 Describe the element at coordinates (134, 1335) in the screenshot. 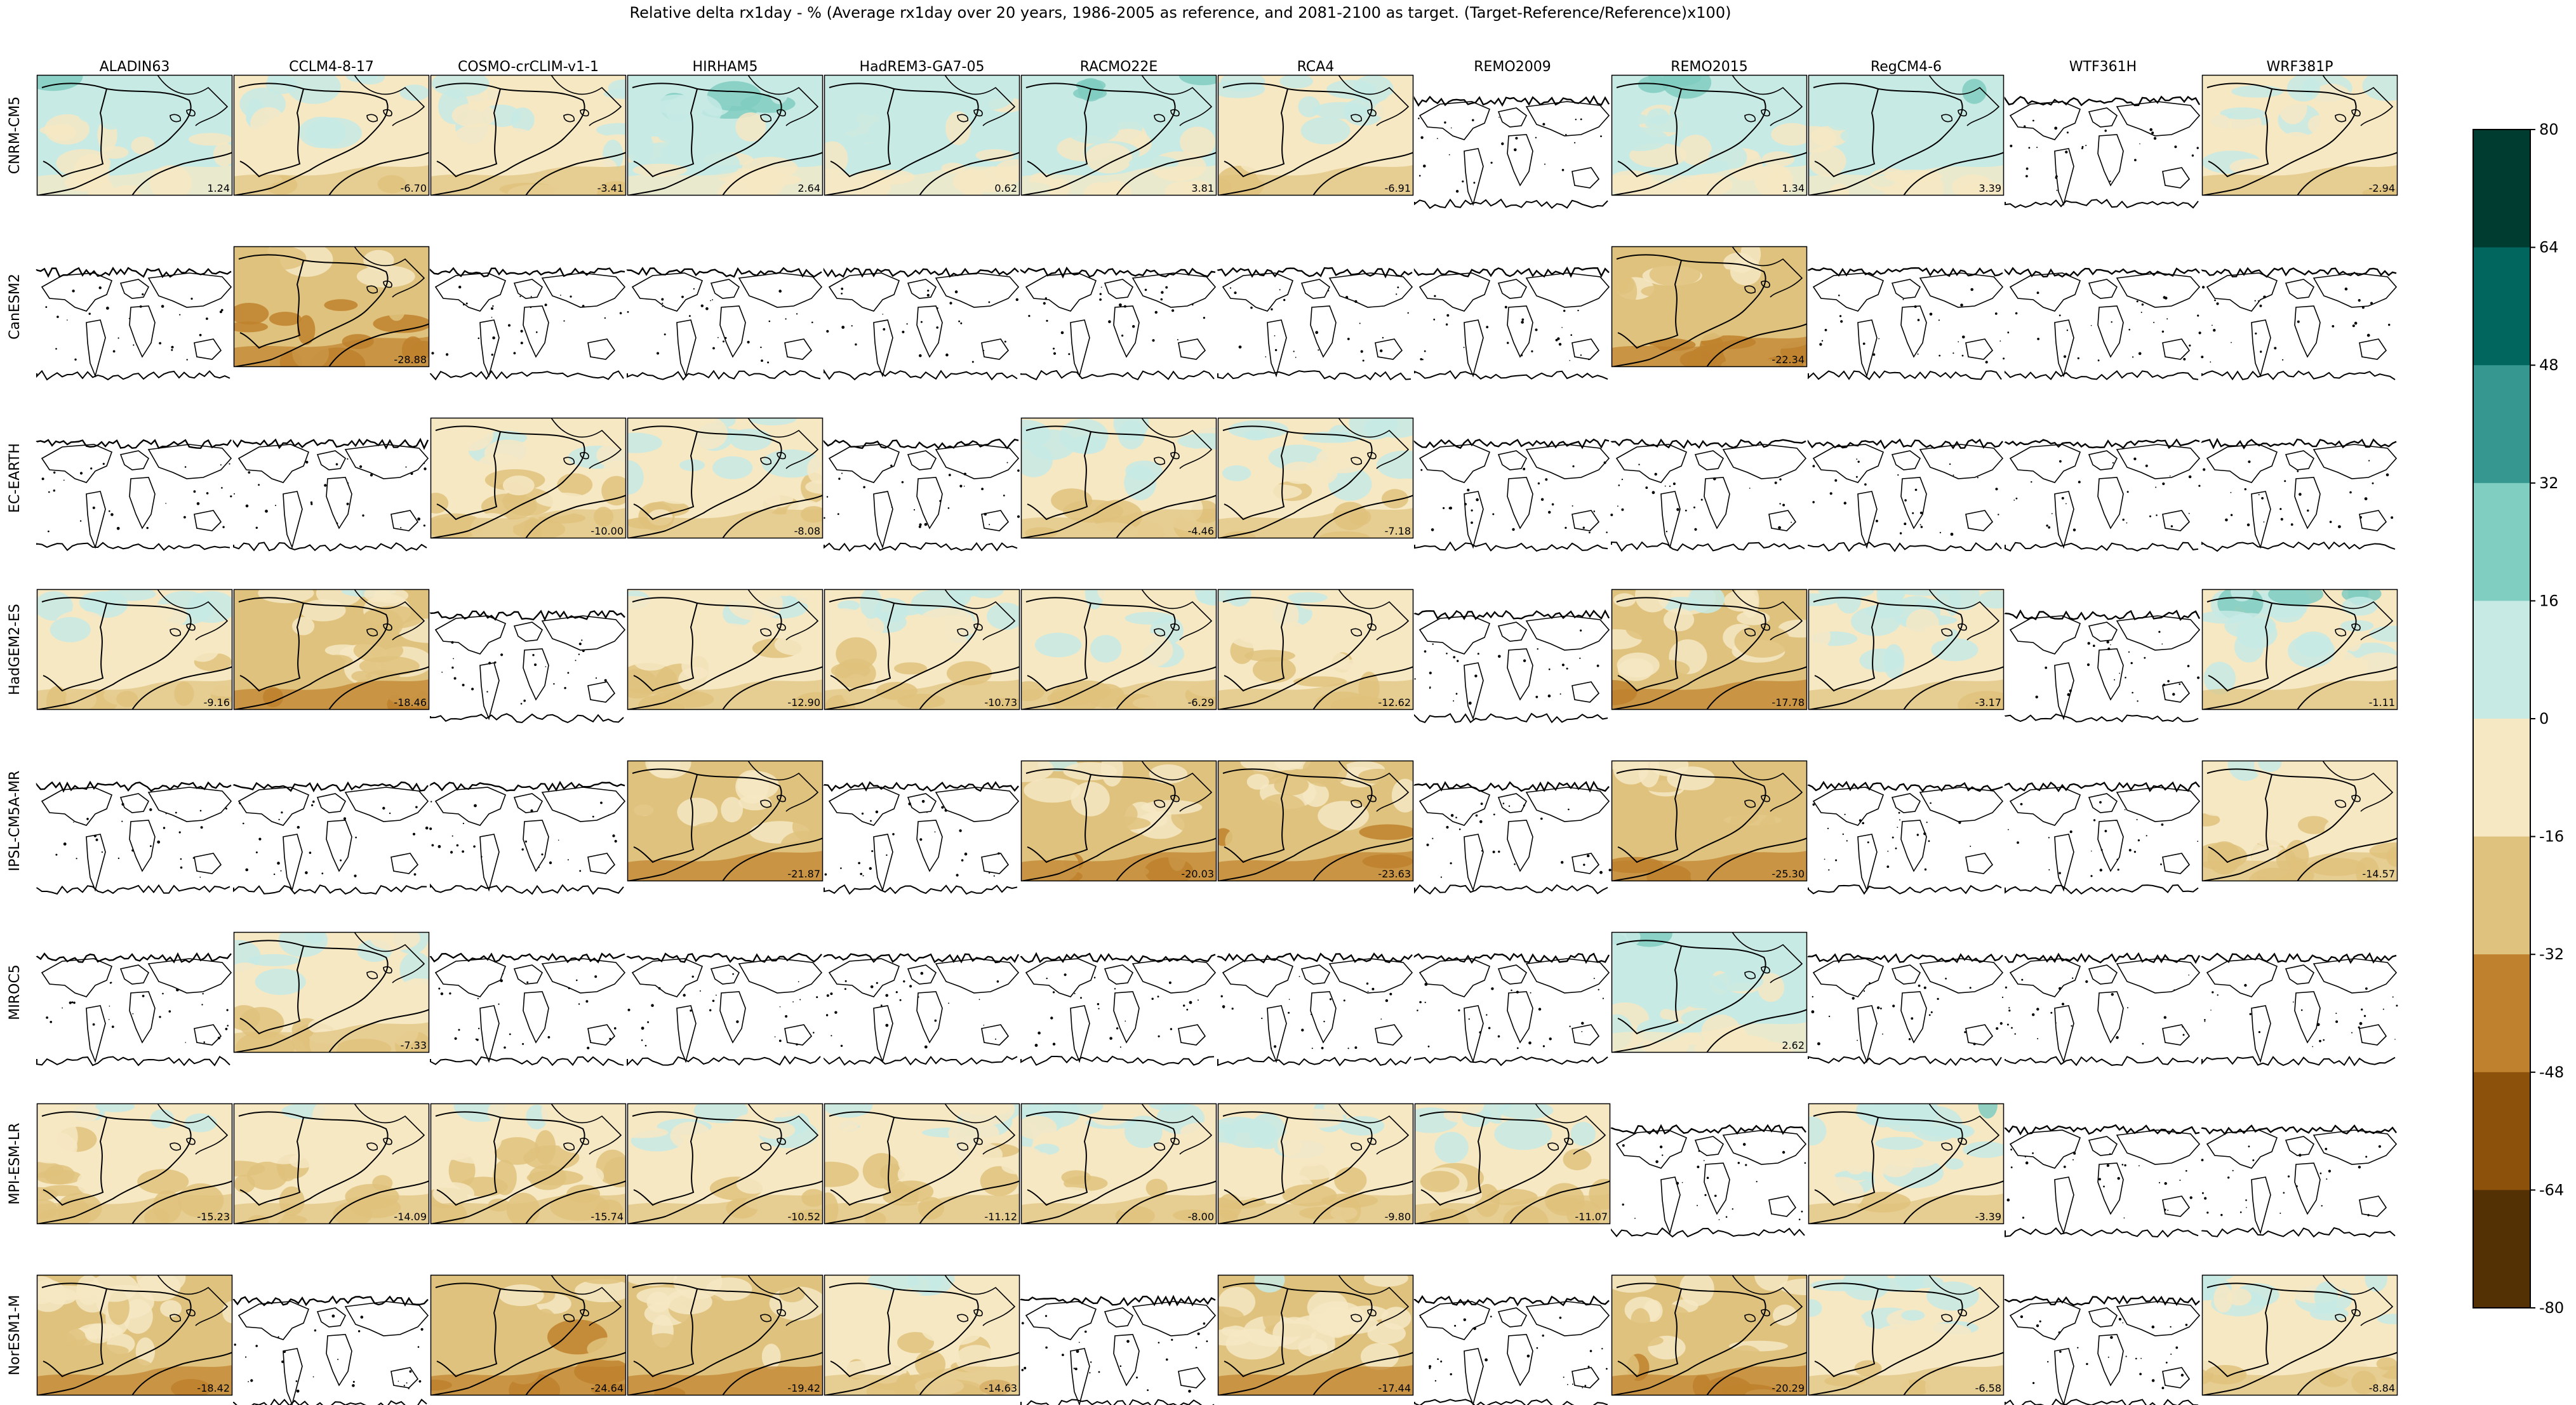

I see `map-panel: -18.42` at that location.